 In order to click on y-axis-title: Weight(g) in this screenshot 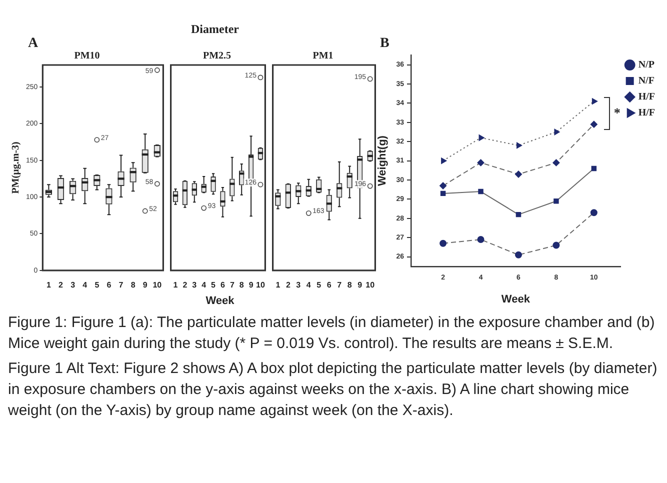, I will do `click(382, 160)`.